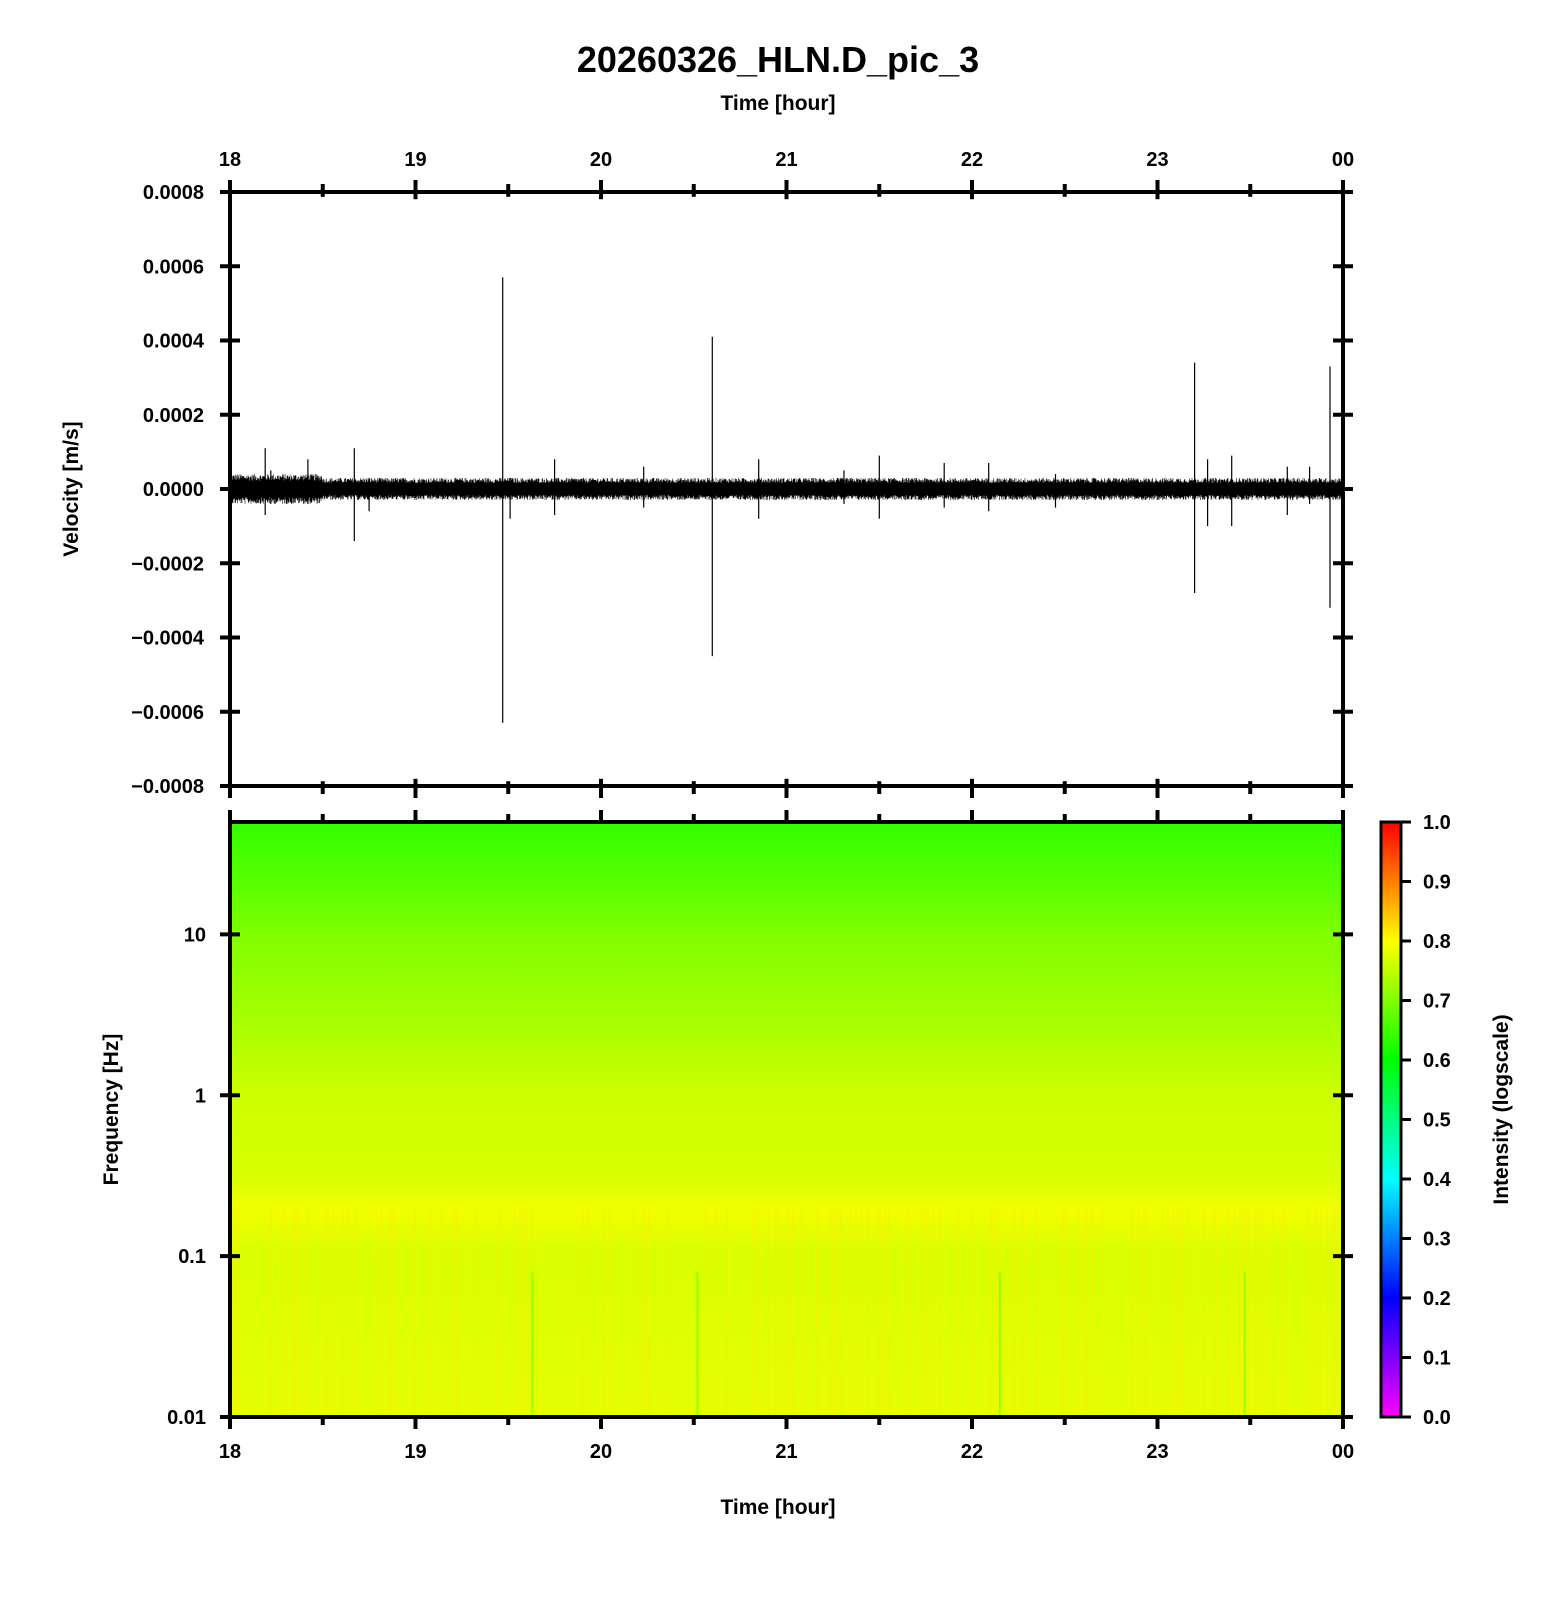  What do you see at coordinates (1437, 1240) in the screenshot?
I see `colorbar-tick-label: 0.3` at bounding box center [1437, 1240].